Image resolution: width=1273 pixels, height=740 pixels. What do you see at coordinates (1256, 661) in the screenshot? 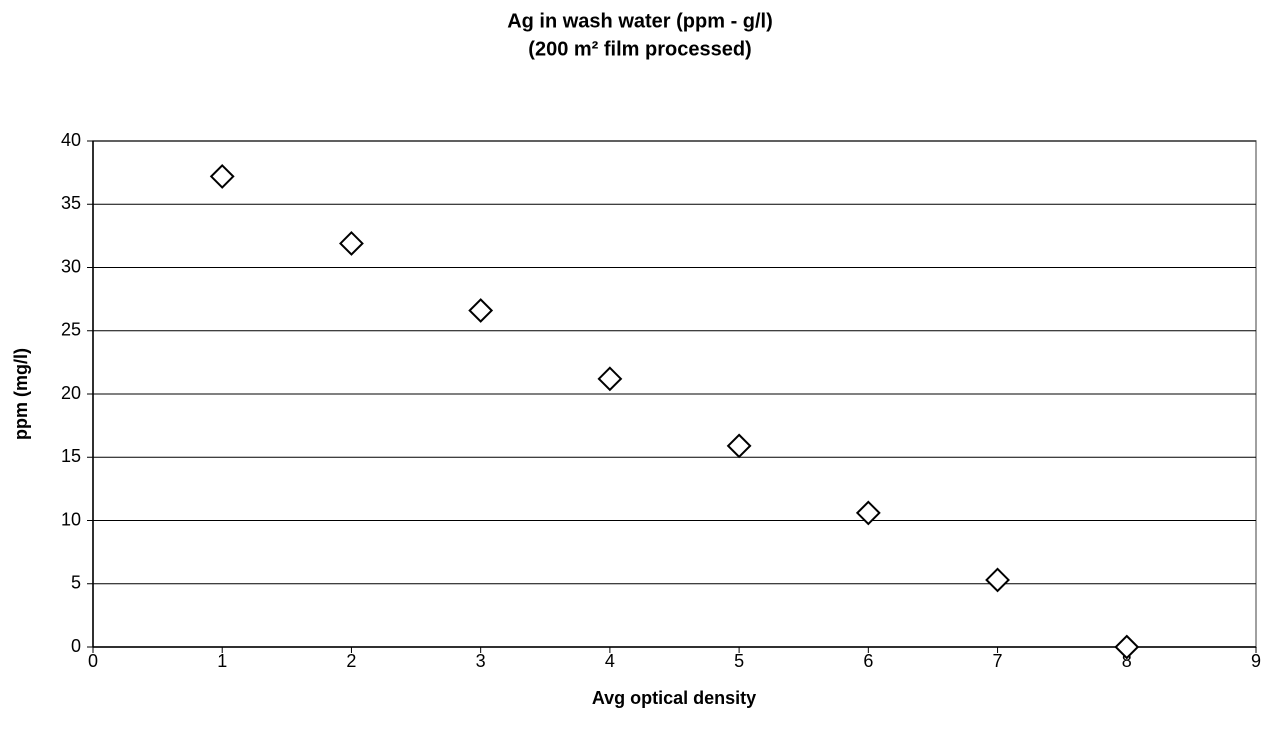
I see `x-tick-label: 9` at bounding box center [1256, 661].